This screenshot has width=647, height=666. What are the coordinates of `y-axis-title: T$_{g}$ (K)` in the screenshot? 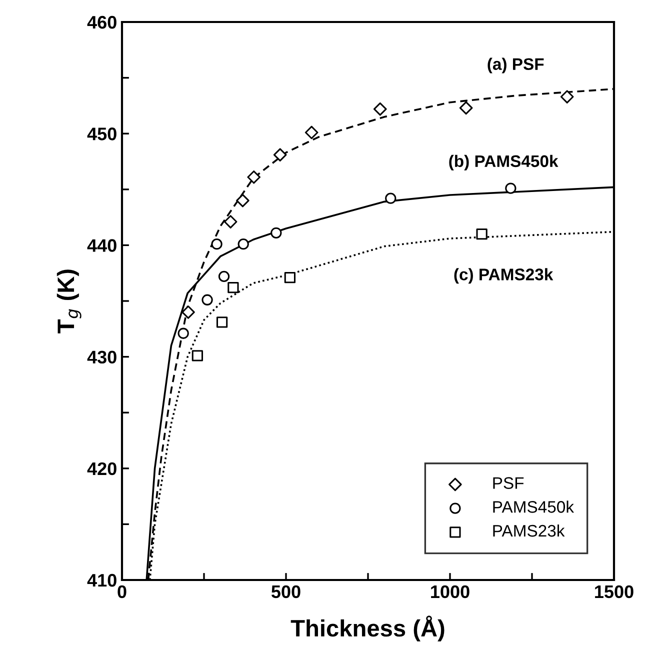 It's located at (69, 302).